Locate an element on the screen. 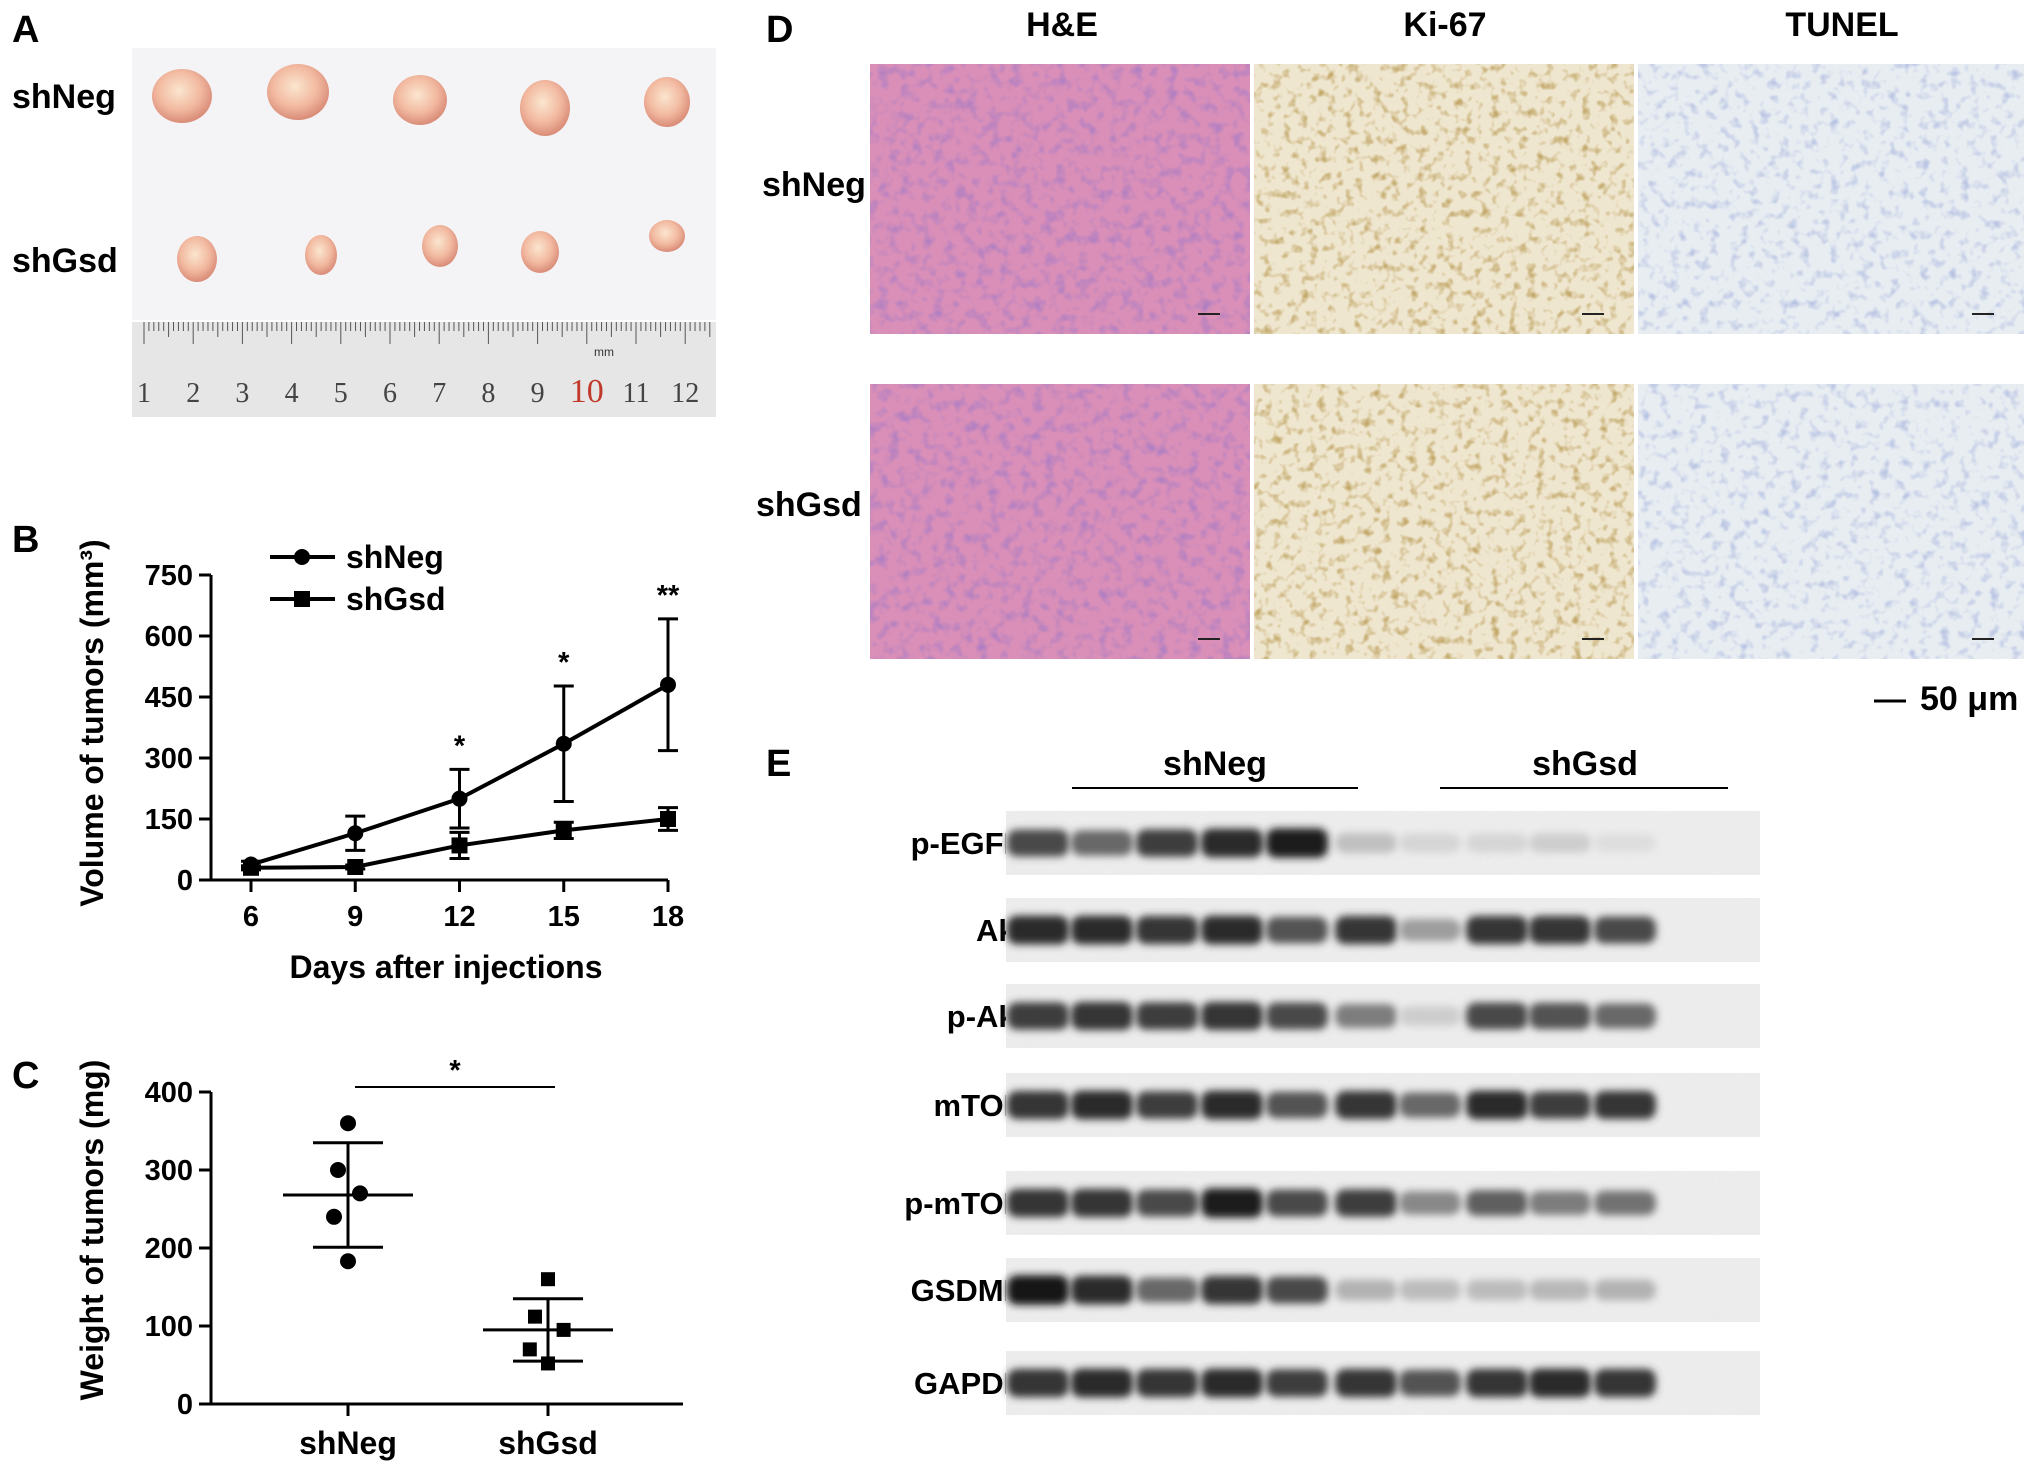  ruler-number: 8 is located at coordinates (488, 393).